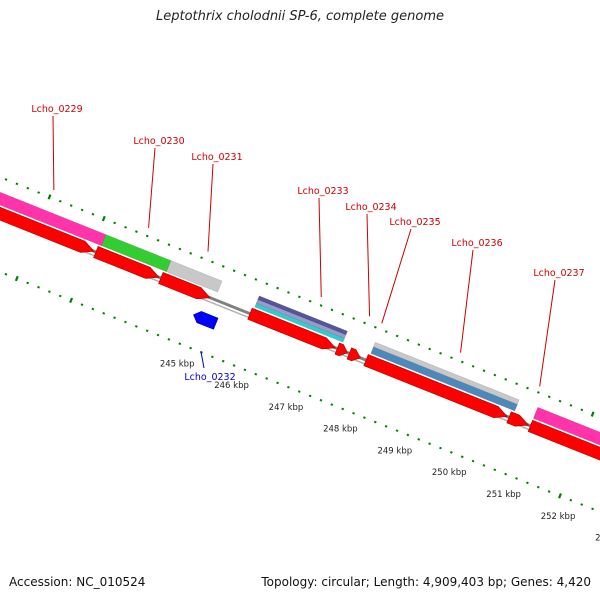  I want to click on scale-label: 251 kbp, so click(503, 495).